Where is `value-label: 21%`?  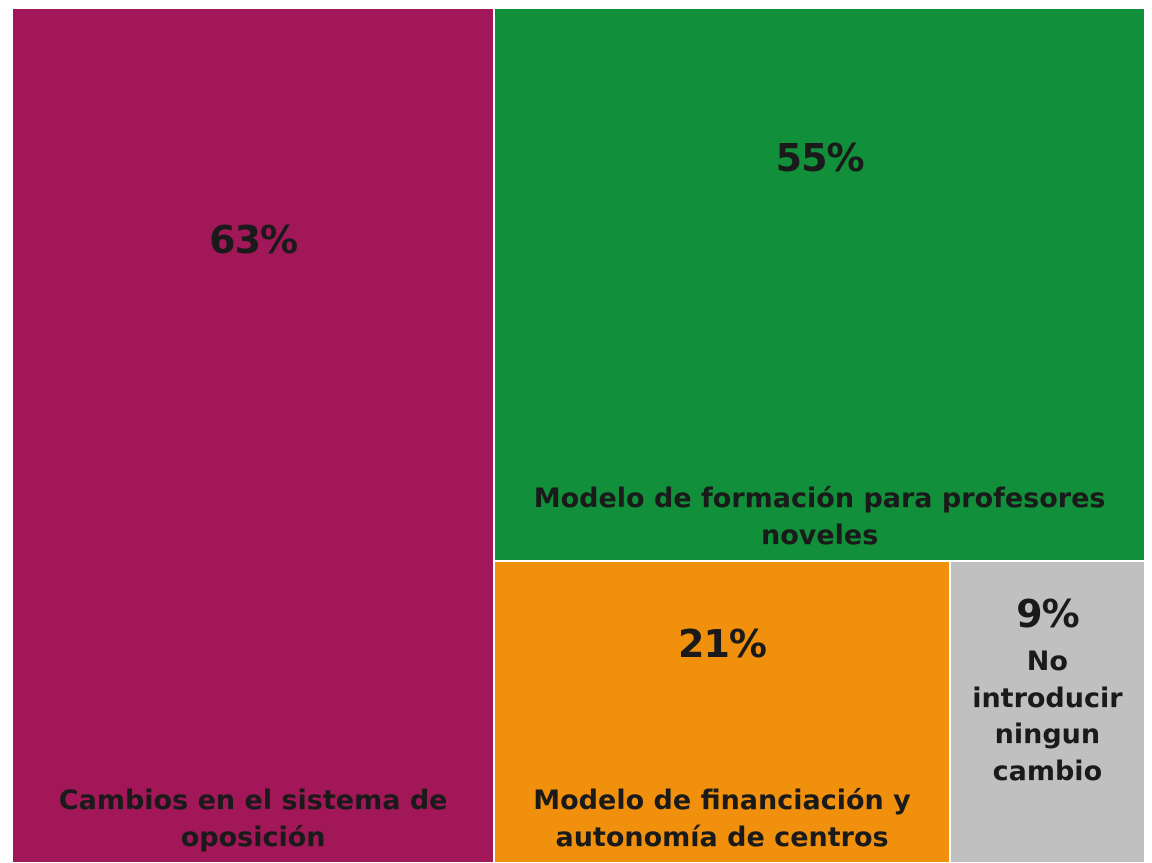
value-label: 21% is located at coordinates (722, 643).